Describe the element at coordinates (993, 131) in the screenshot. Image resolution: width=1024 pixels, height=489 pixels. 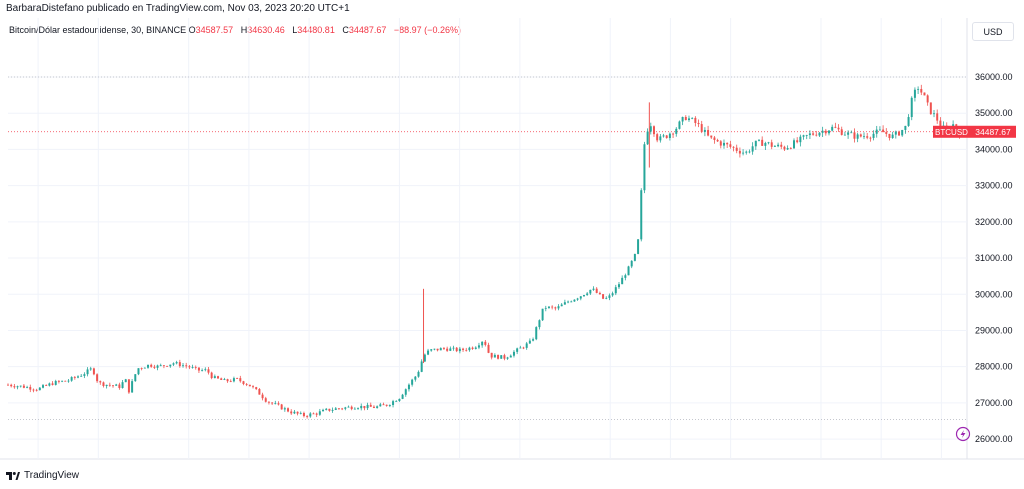
I see `last-price-tag` at that location.